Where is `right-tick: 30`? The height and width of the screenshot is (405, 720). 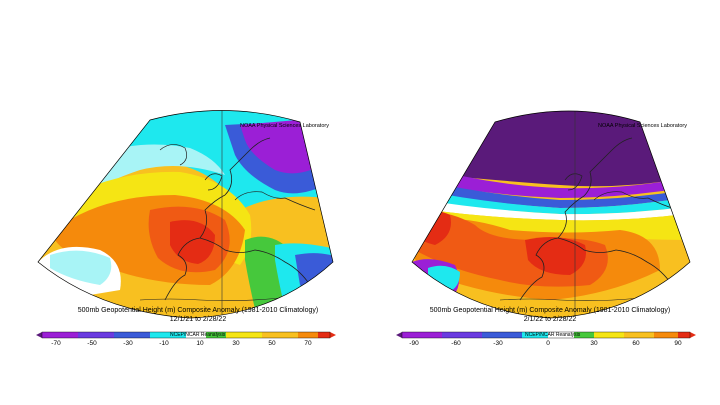
right-tick: 30 is located at coordinates (594, 343).